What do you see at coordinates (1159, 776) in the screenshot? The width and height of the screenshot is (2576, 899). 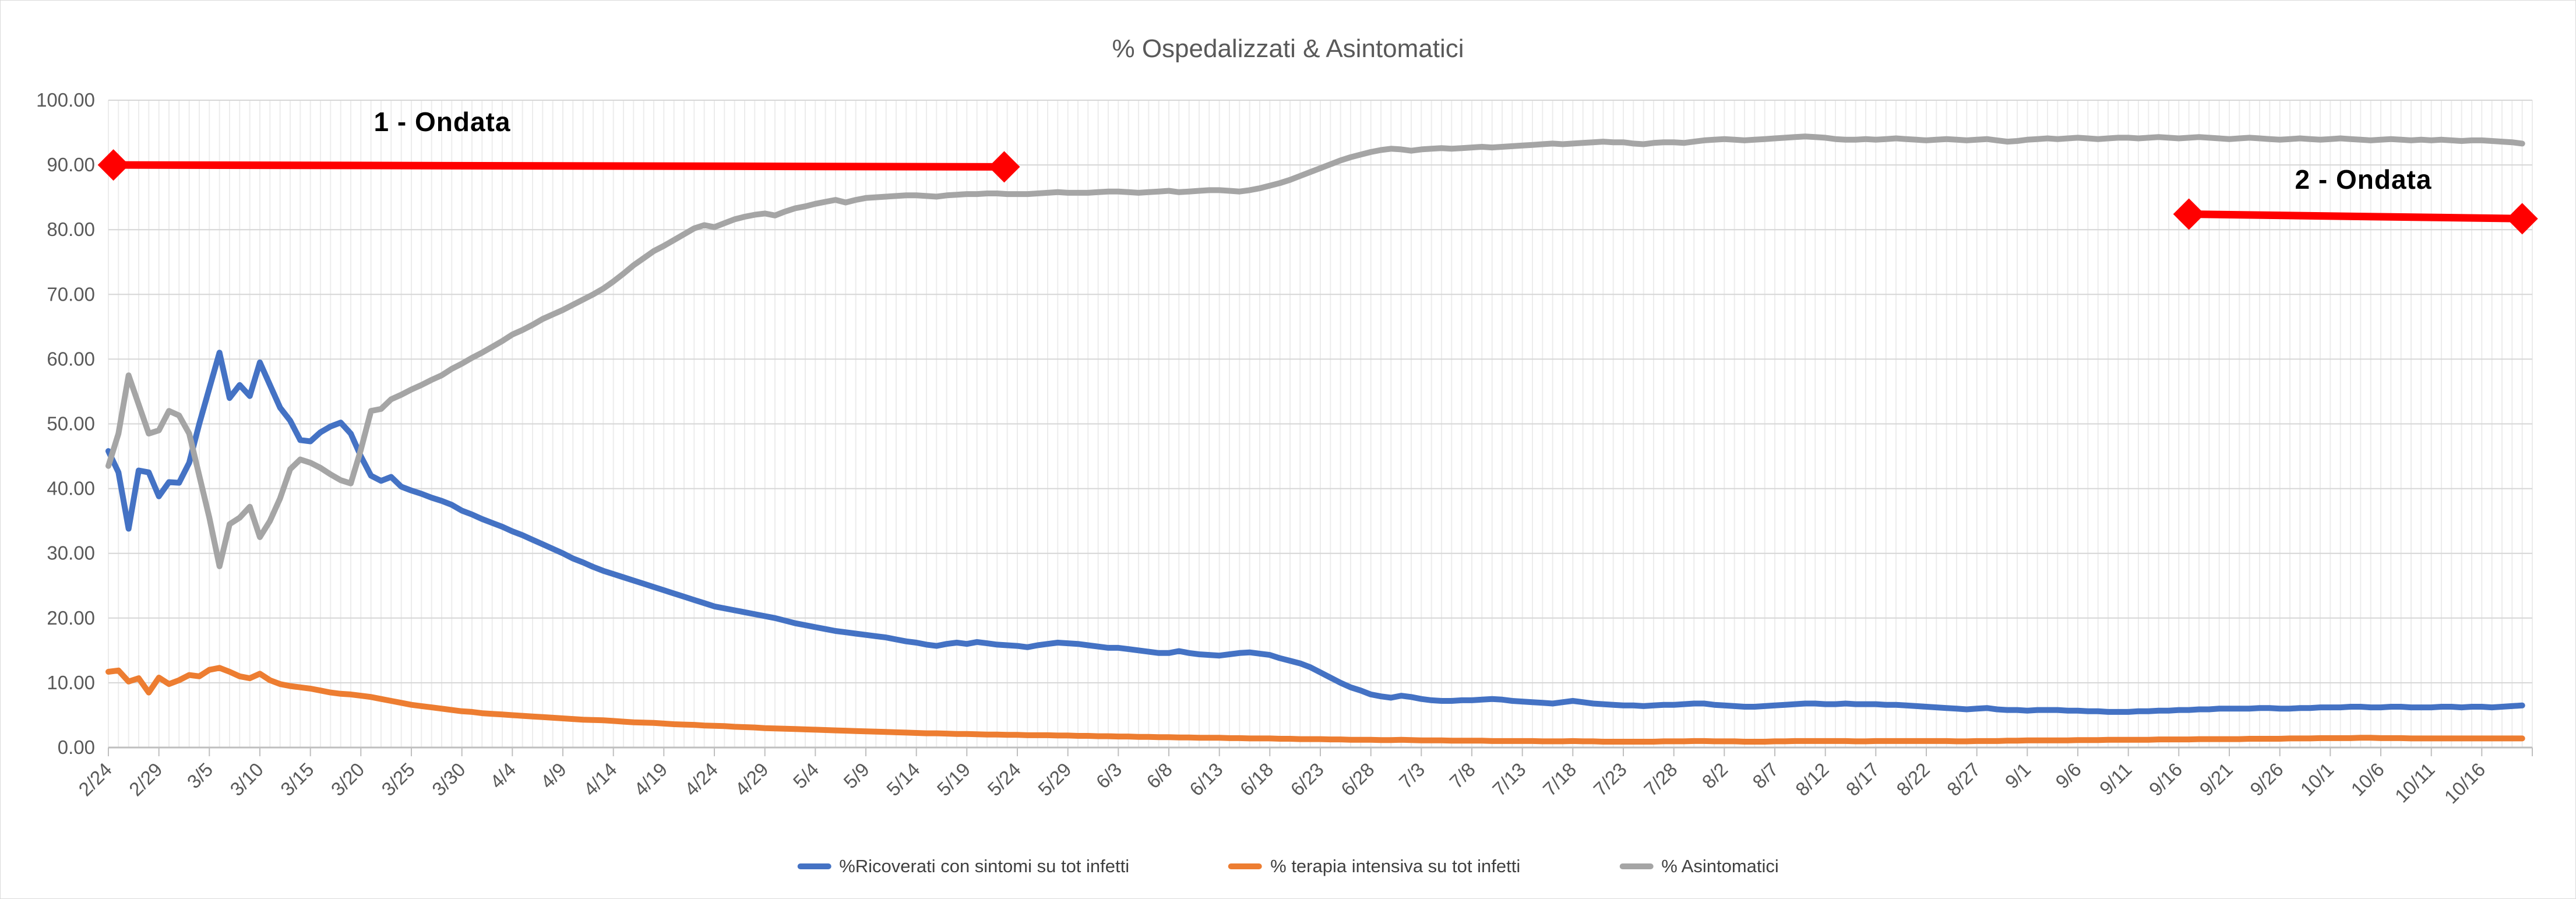 I see `svg-text: 6/8` at bounding box center [1159, 776].